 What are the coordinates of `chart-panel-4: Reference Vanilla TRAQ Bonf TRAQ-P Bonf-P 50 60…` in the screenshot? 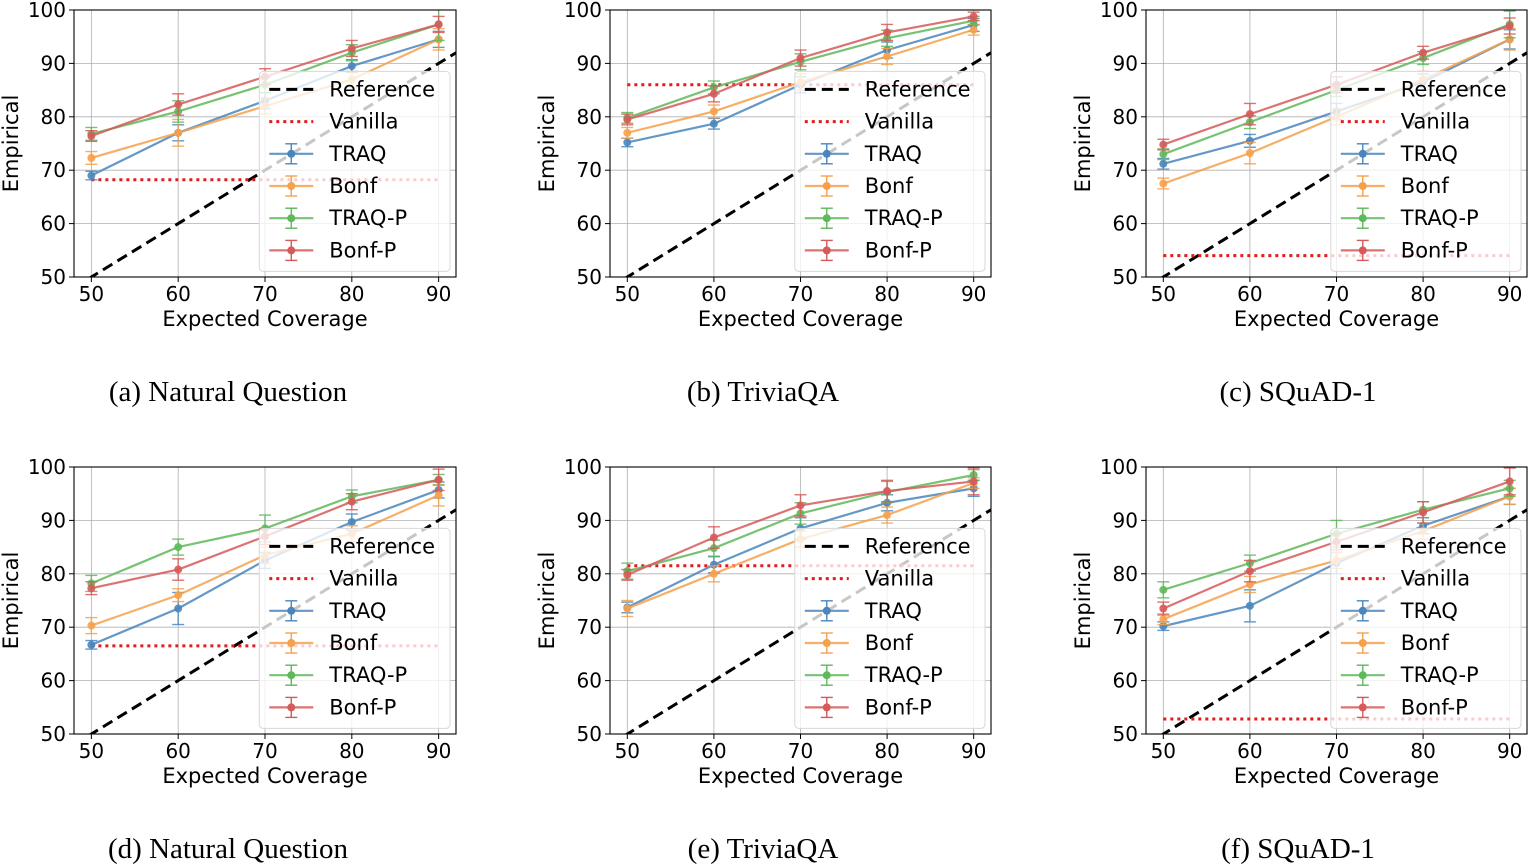 It's located at (228, 659).